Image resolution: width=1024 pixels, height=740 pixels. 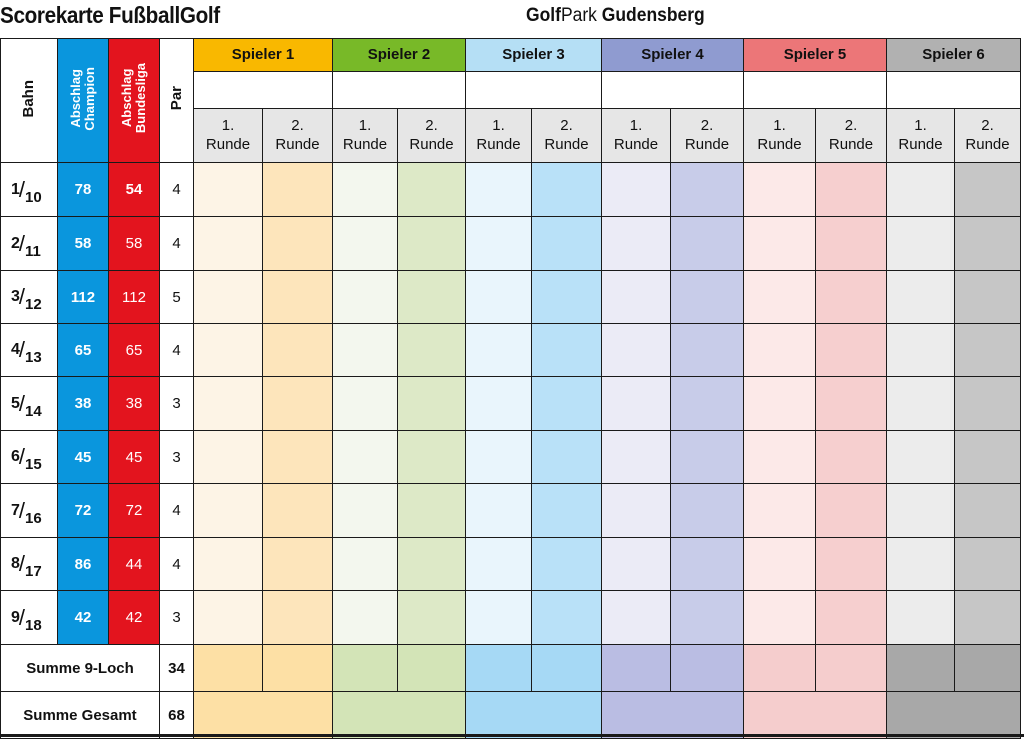 What do you see at coordinates (297, 668) in the screenshot?
I see `player-1-round-2-sum` at bounding box center [297, 668].